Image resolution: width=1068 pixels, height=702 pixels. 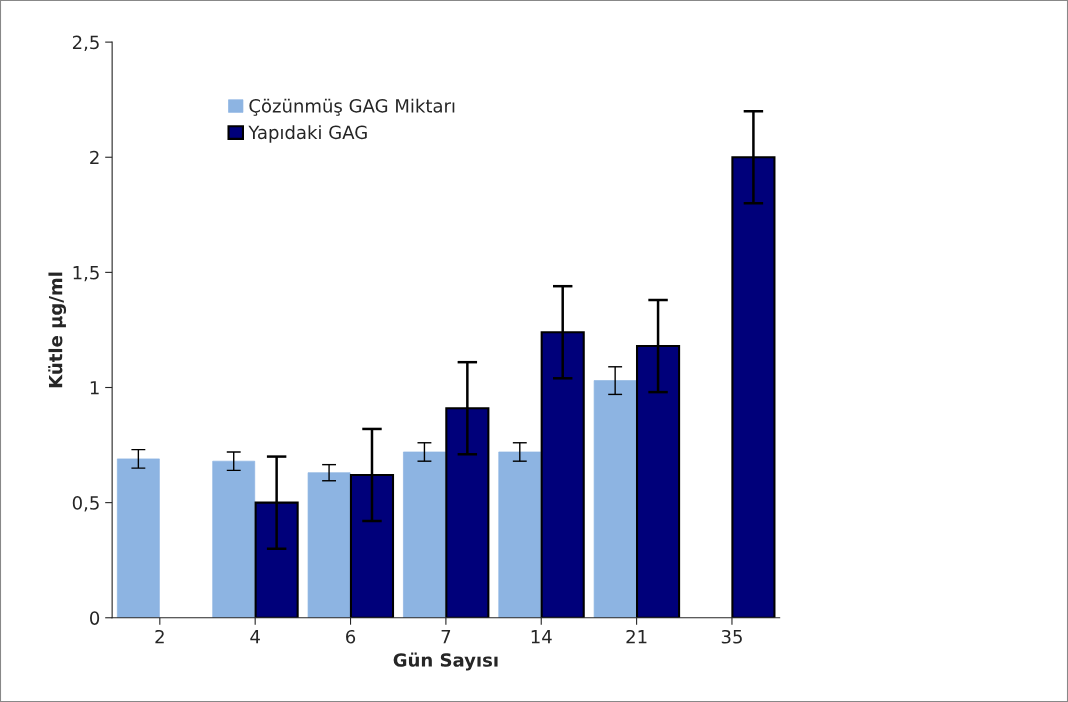 I want to click on x-tick-label: 7, so click(x=446, y=637).